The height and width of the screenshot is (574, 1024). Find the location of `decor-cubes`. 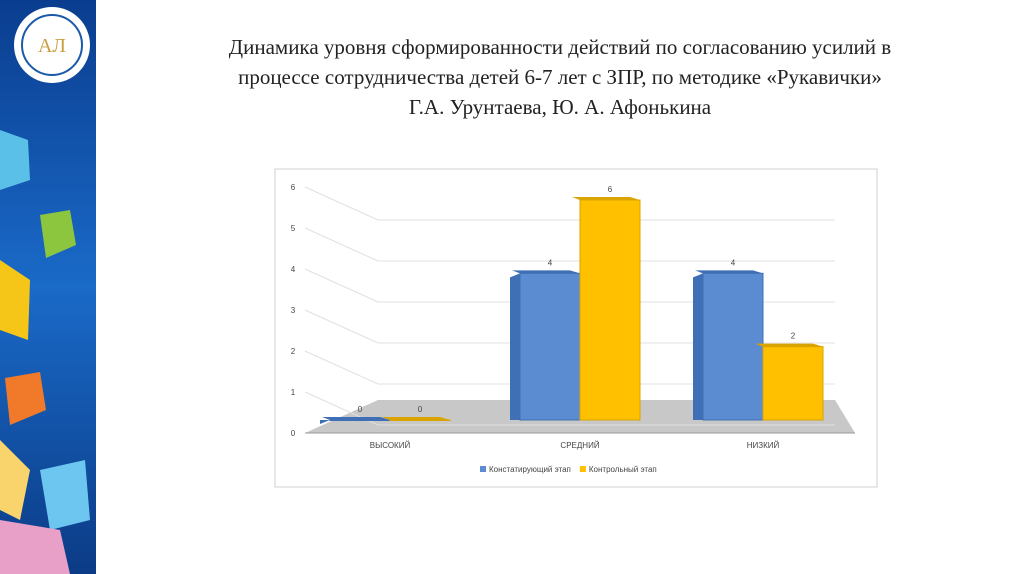

decor-cubes is located at coordinates (45, 352).